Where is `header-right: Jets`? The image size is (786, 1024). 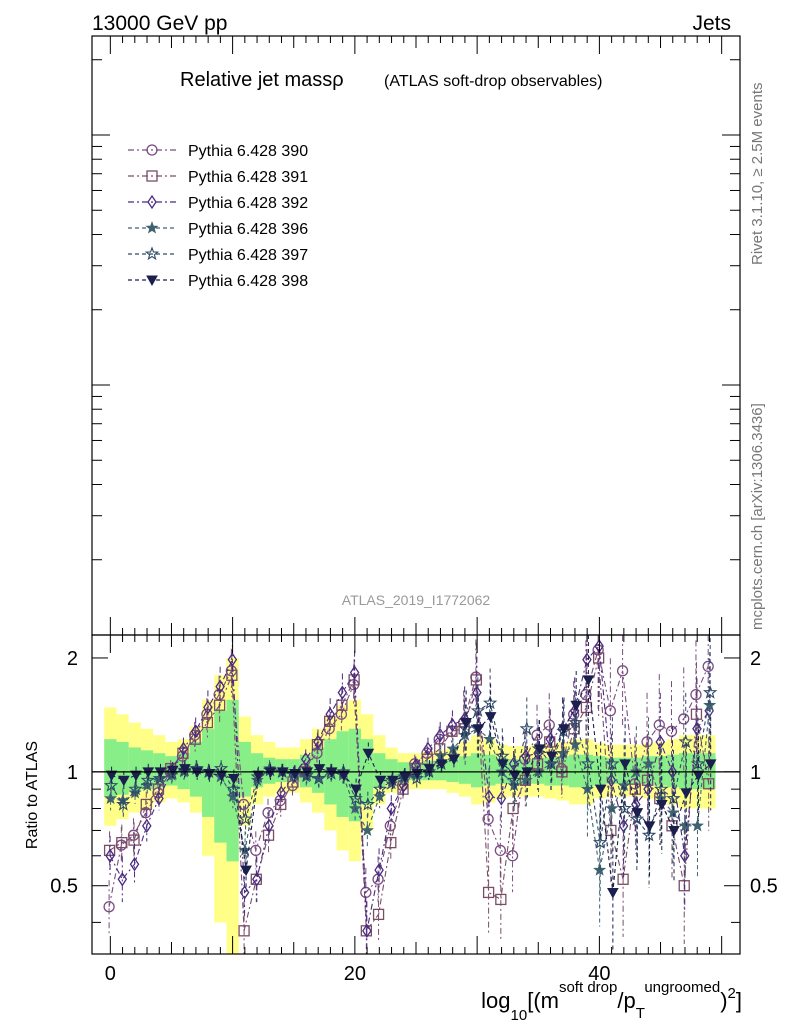 header-right: Jets is located at coordinates (711, 23).